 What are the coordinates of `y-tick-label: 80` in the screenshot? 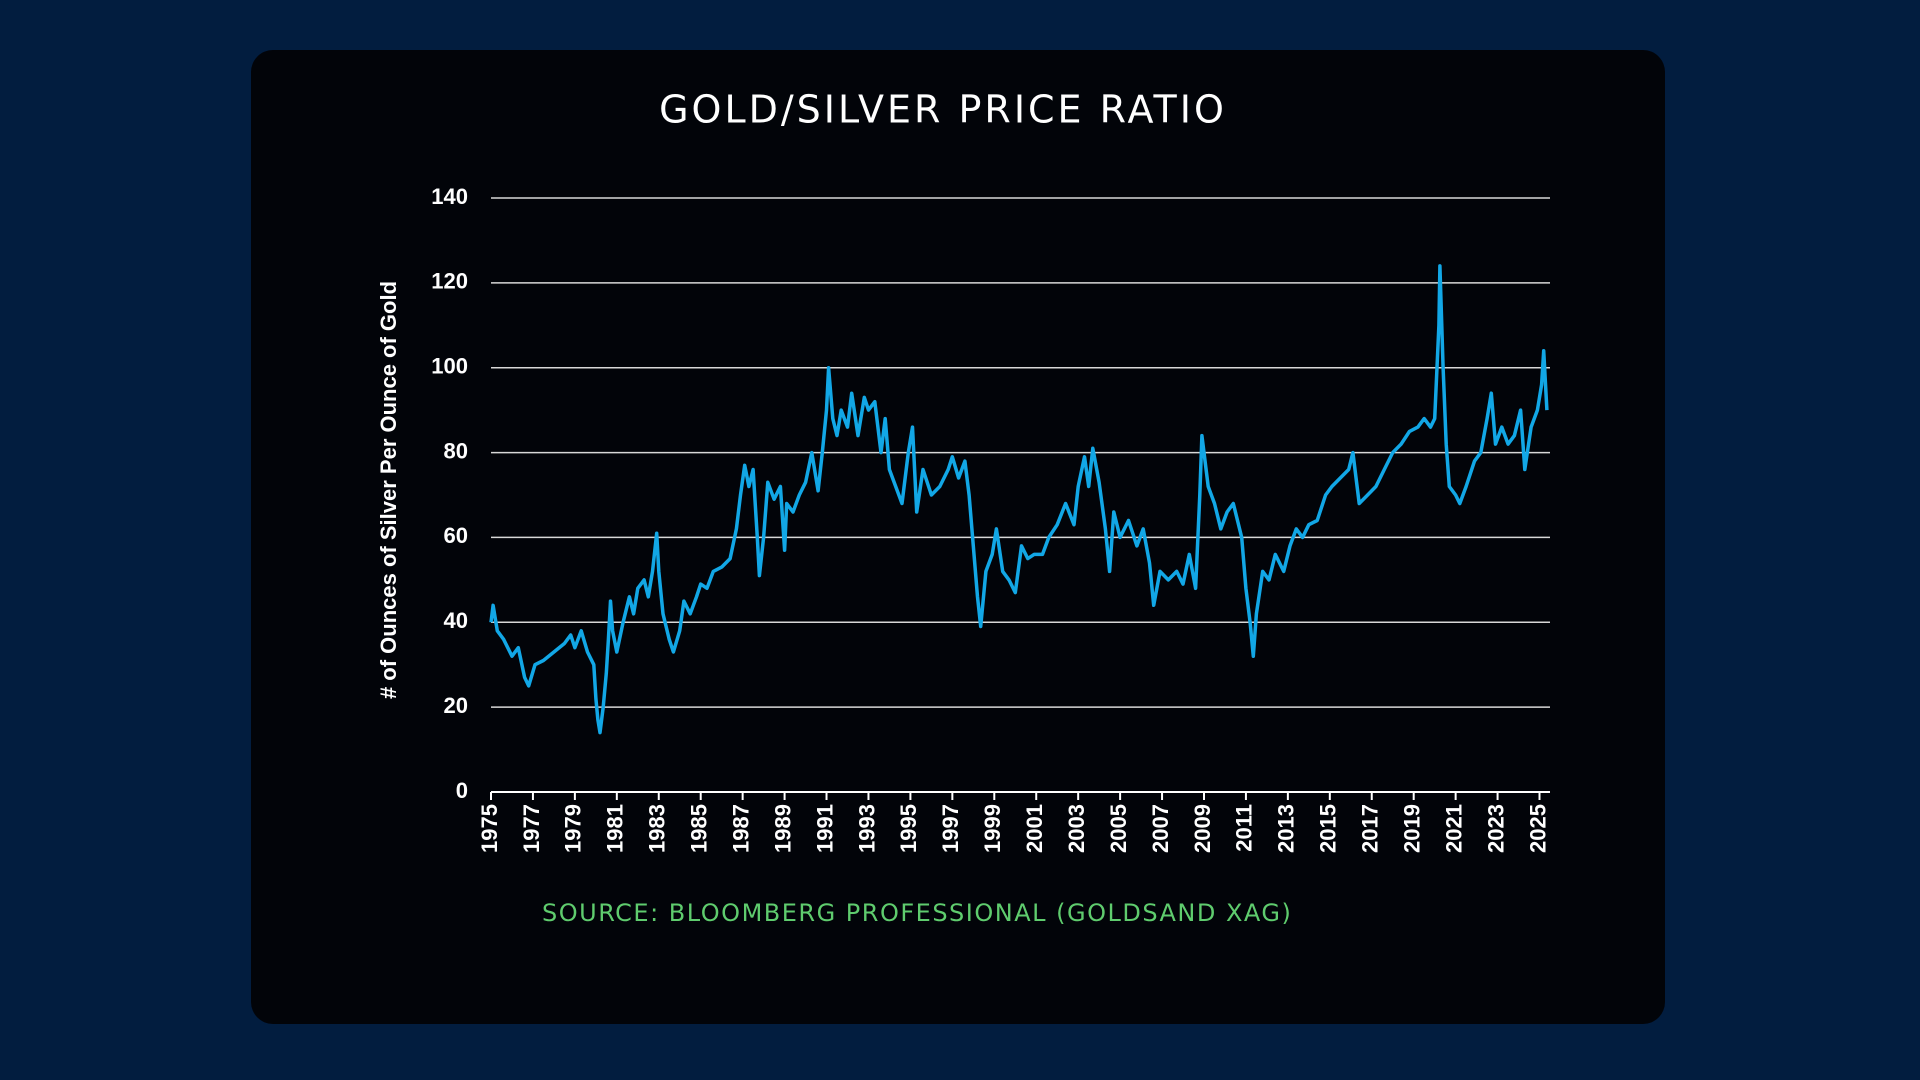 It's located at (456, 450).